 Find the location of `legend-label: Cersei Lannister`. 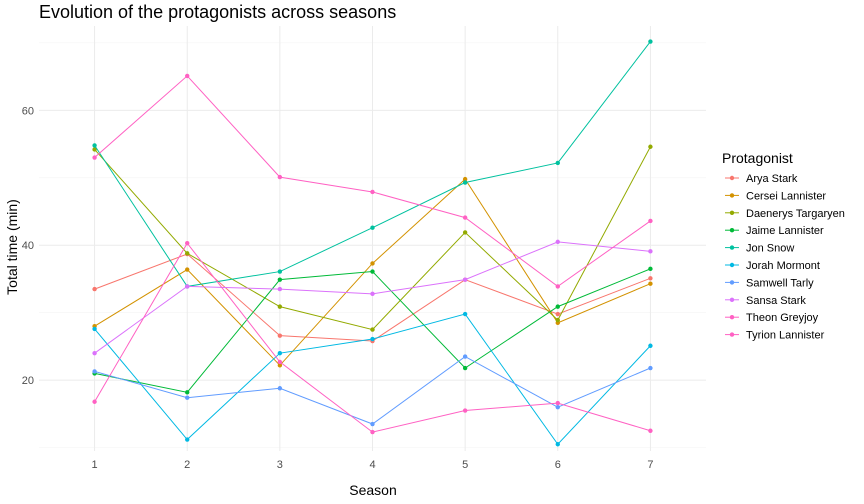

legend-label: Cersei Lannister is located at coordinates (786, 196).